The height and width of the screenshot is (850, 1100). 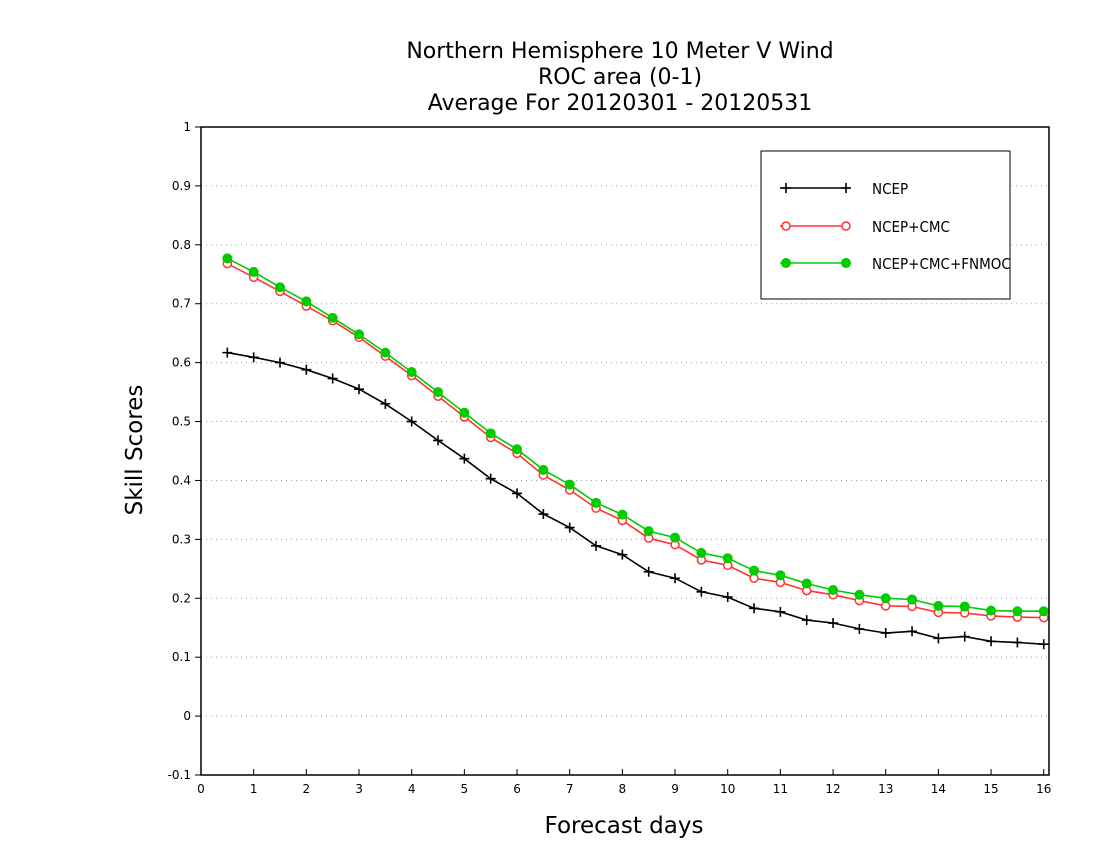 I want to click on legend-box, so click(x=885, y=225).